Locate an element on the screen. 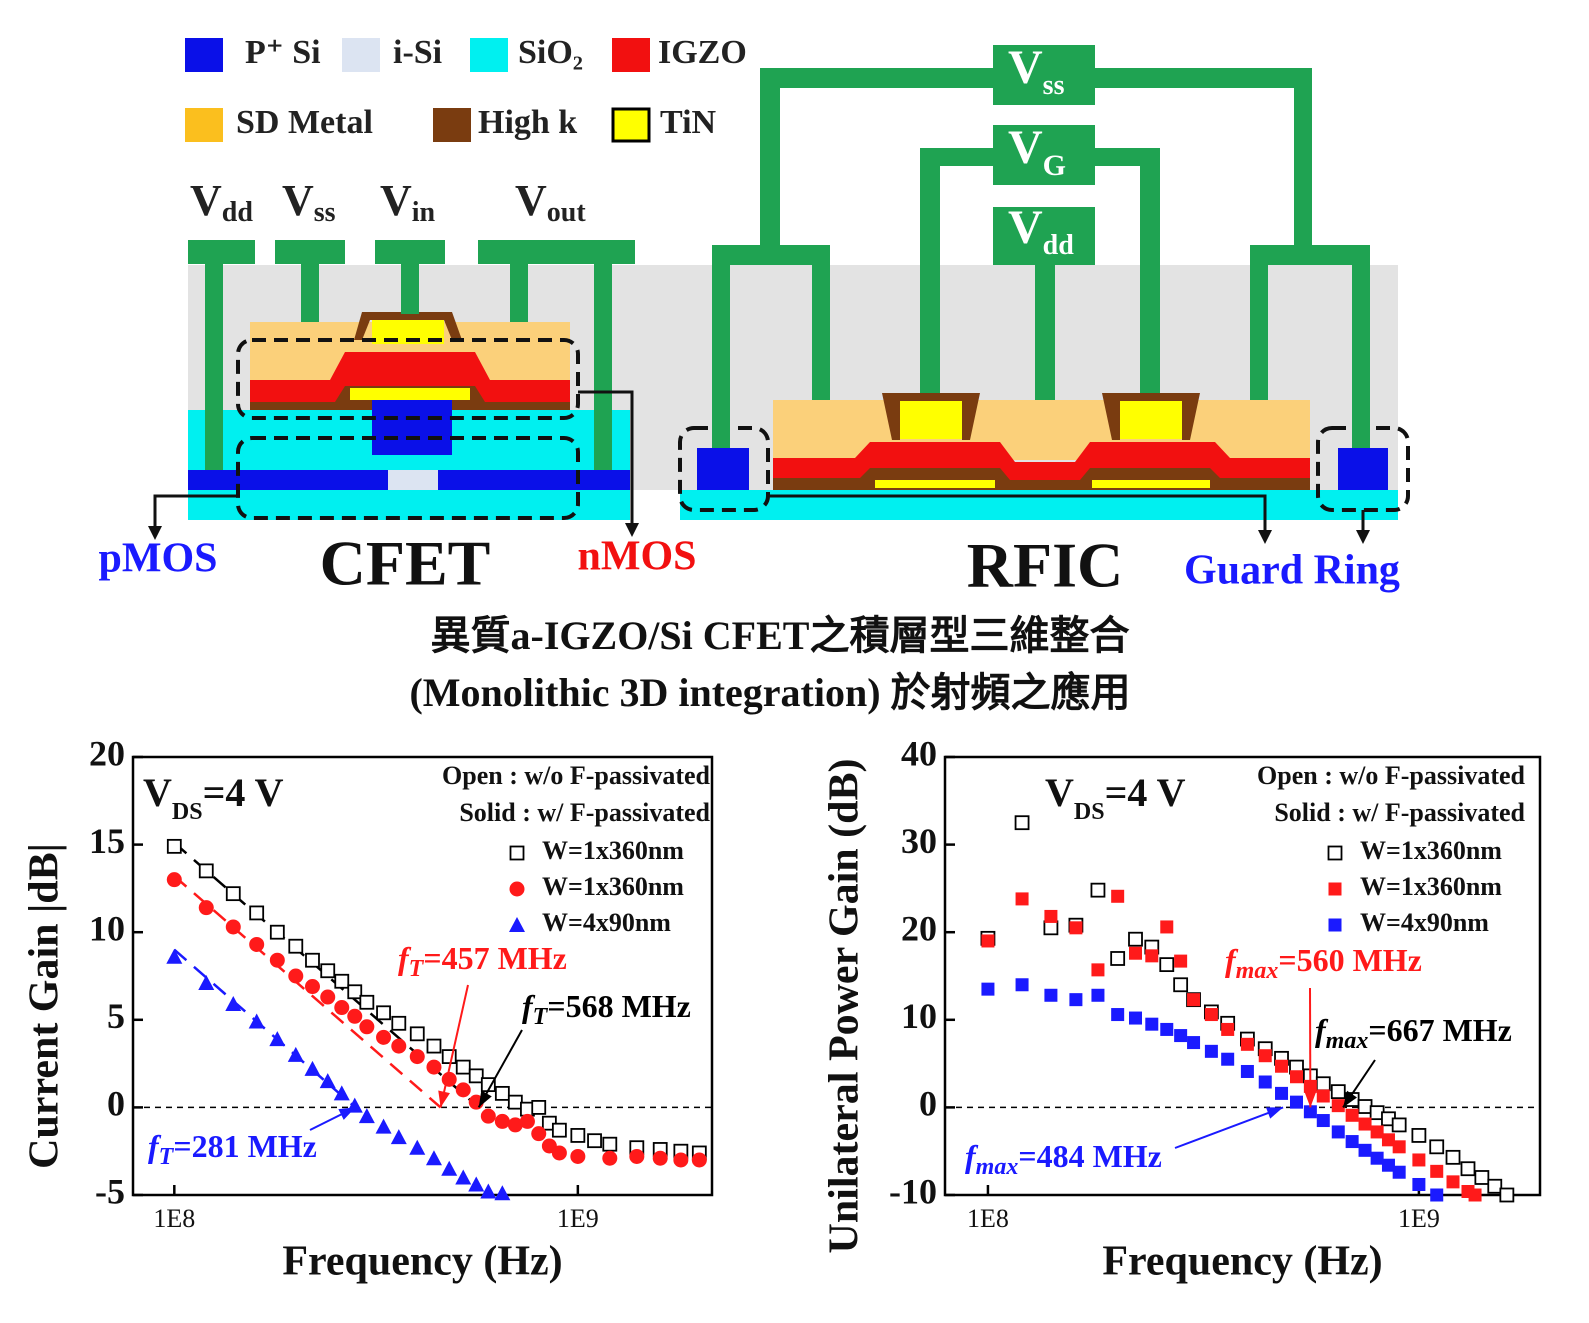 Image resolution: width=1589 pixels, height=1323 pixels. high-k is located at coordinates (1151, 416).